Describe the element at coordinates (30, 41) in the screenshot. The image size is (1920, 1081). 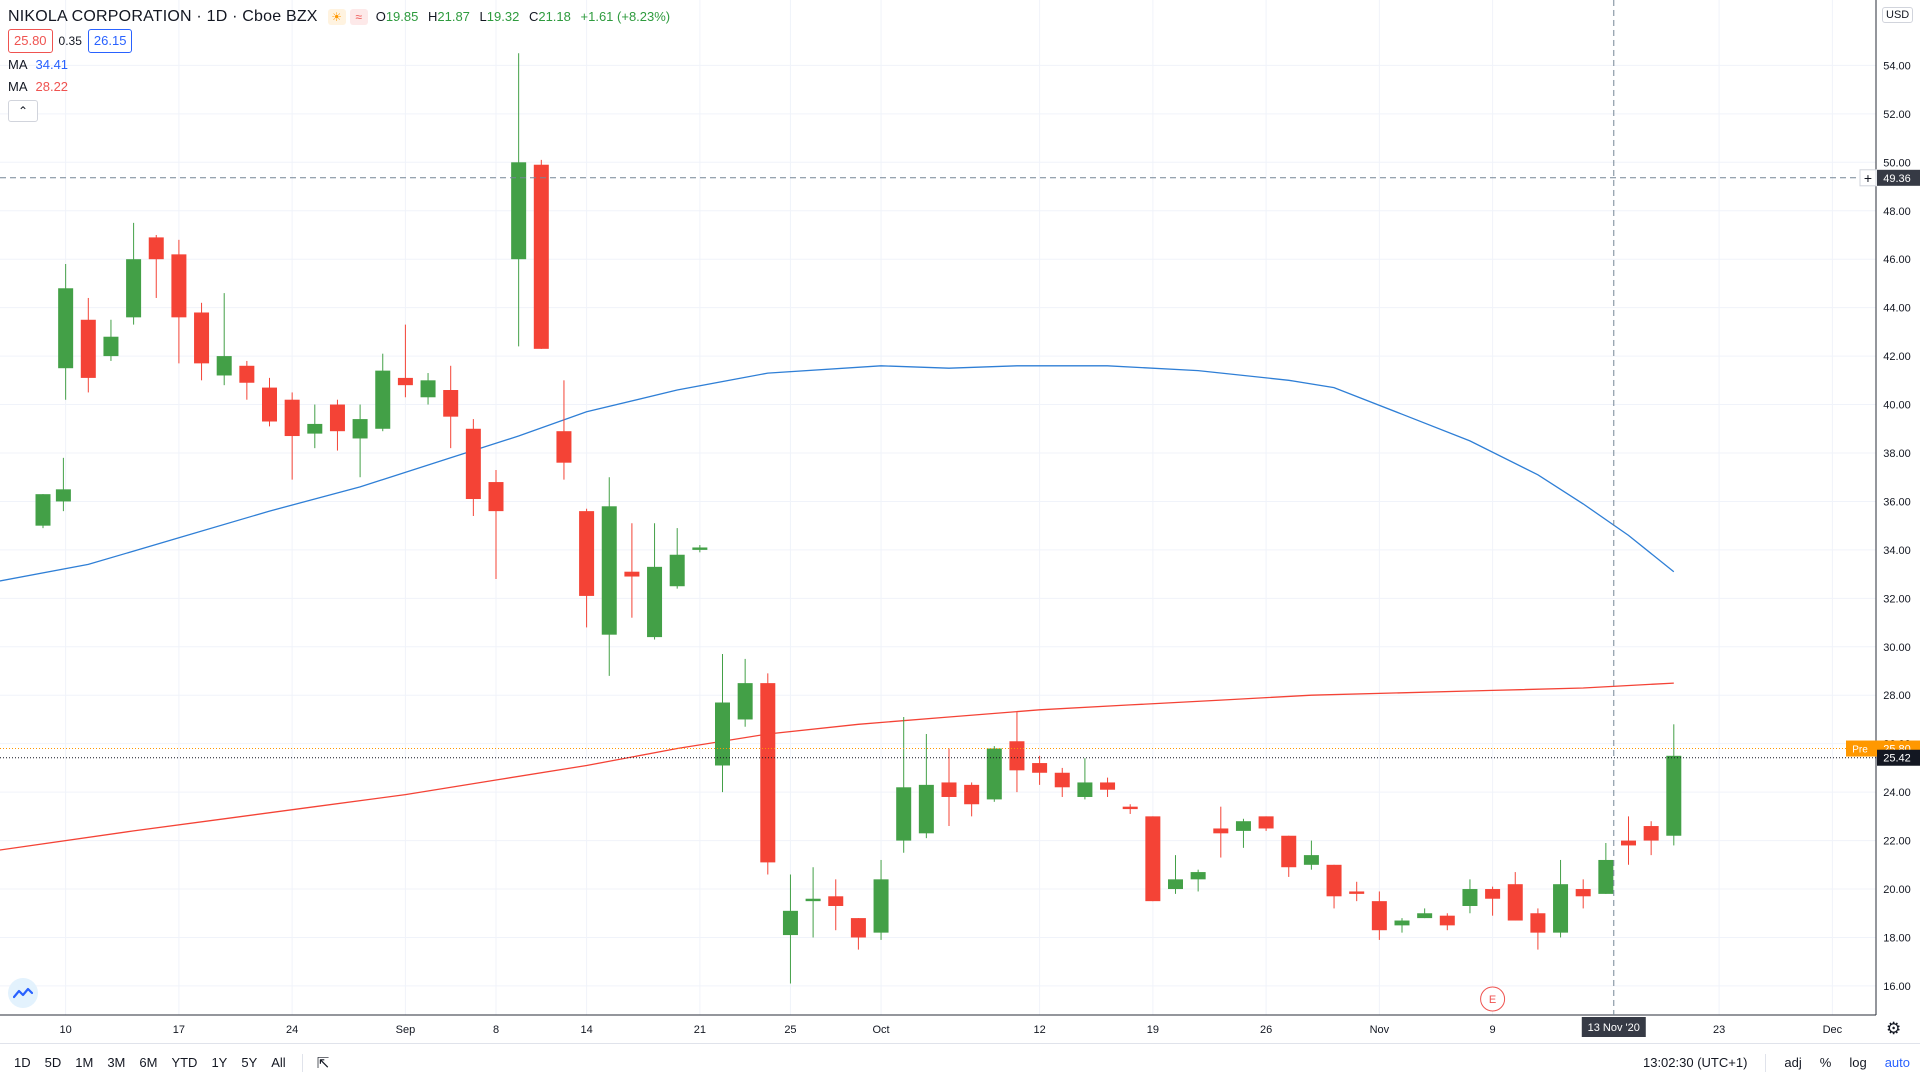
I see `bid-badge: 25.80` at that location.